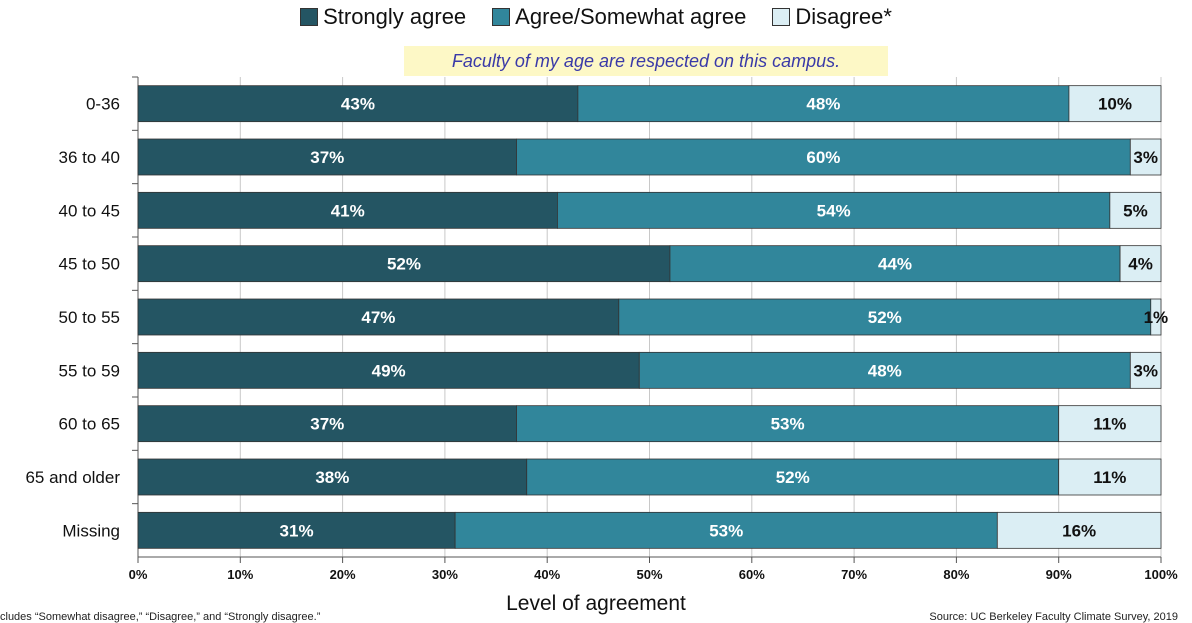  I want to click on x-tick-label: 30%, so click(445, 574).